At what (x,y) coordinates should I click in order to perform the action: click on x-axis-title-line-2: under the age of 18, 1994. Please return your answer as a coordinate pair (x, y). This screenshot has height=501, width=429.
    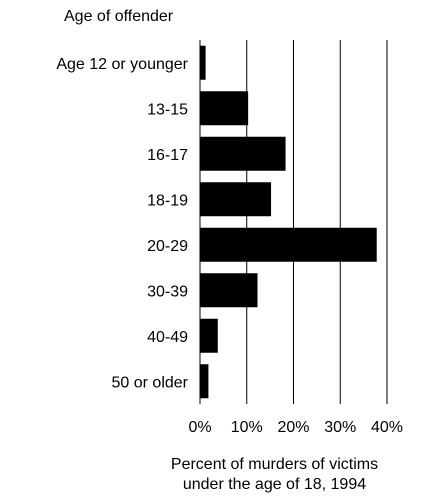
    Looking at the image, I should click on (274, 484).